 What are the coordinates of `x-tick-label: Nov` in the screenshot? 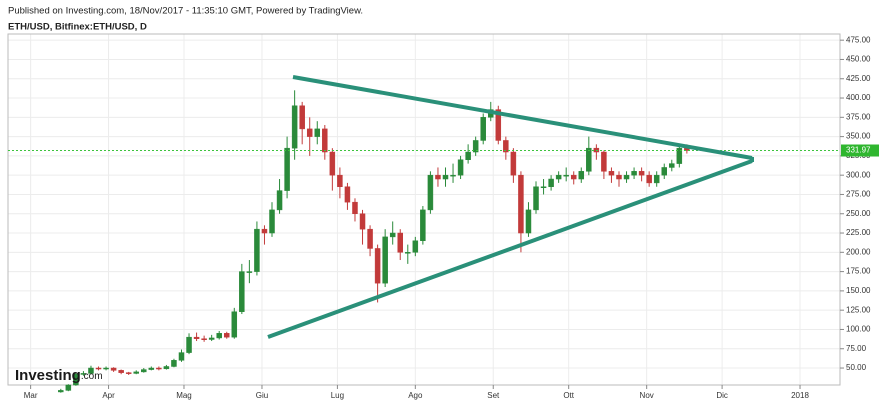 It's located at (647, 395).